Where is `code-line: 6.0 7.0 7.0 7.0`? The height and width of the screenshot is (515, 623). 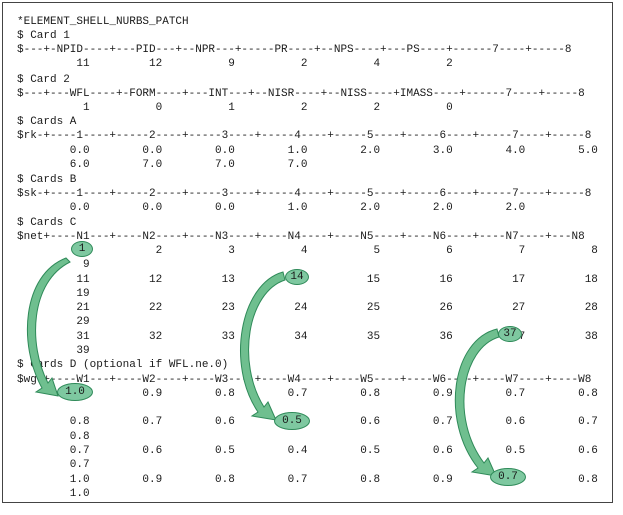
code-line: 6.0 7.0 7.0 7.0 is located at coordinates (162, 165).